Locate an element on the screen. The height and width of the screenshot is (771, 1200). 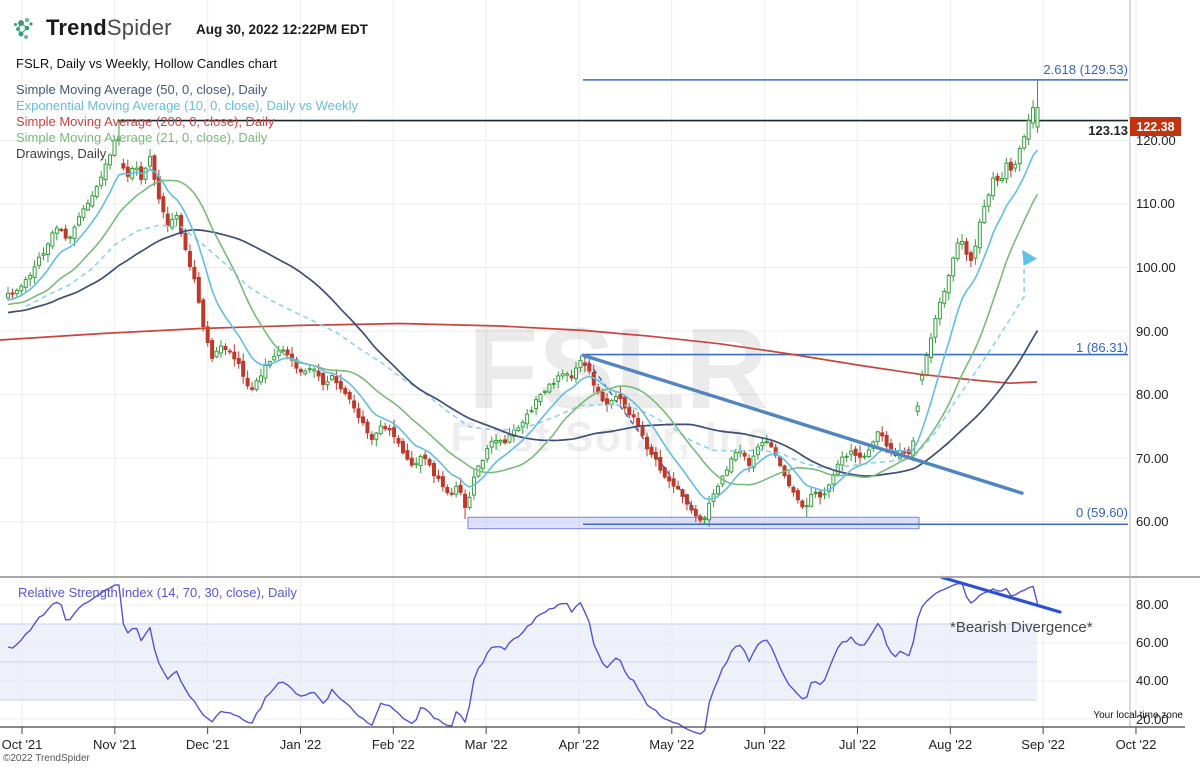
time-axis-label: Jan '22 is located at coordinates (300, 744).